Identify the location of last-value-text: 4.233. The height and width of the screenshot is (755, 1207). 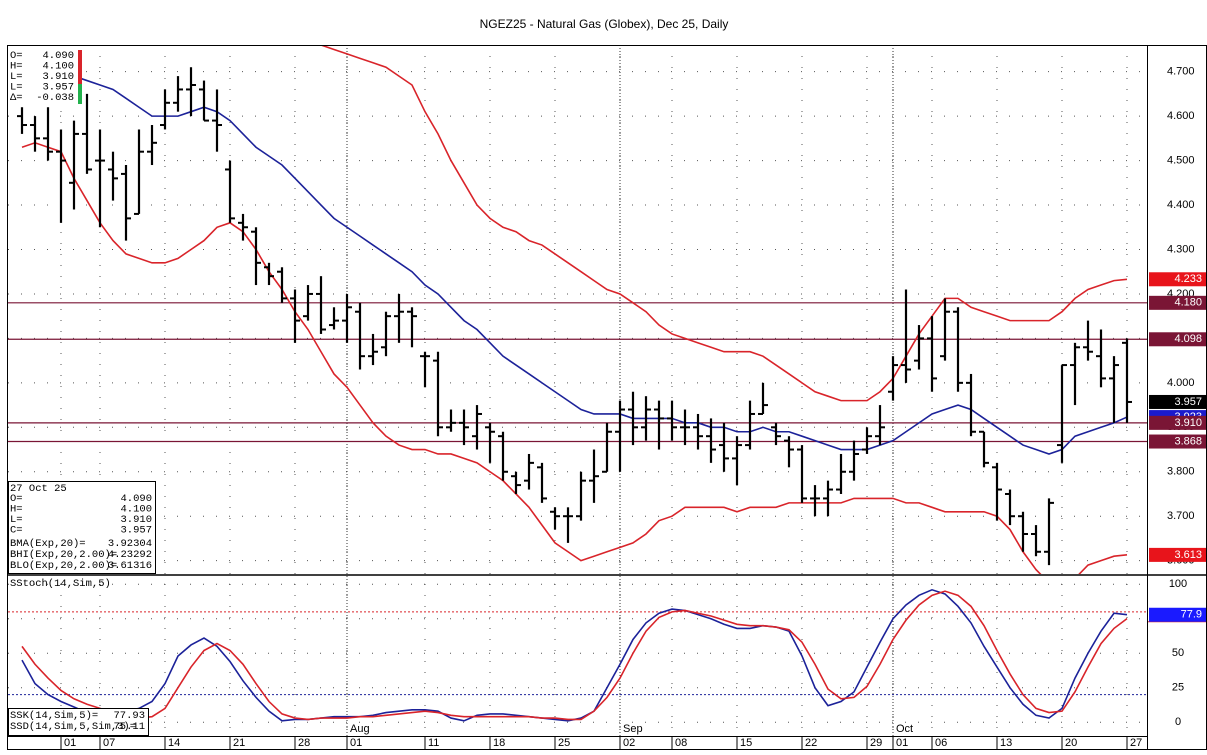
(1188, 279).